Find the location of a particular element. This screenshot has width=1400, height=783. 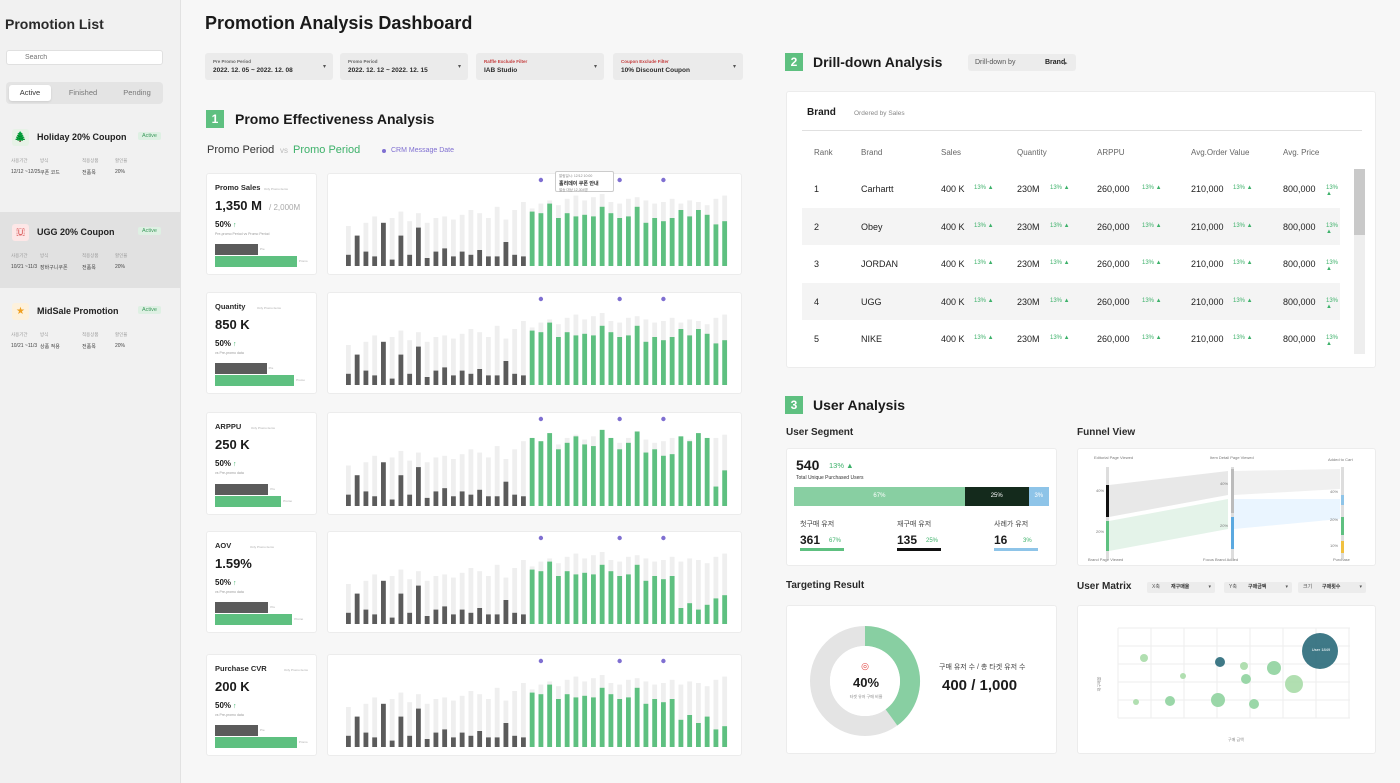

cell-price: 800,000 is located at coordinates (1299, 226).